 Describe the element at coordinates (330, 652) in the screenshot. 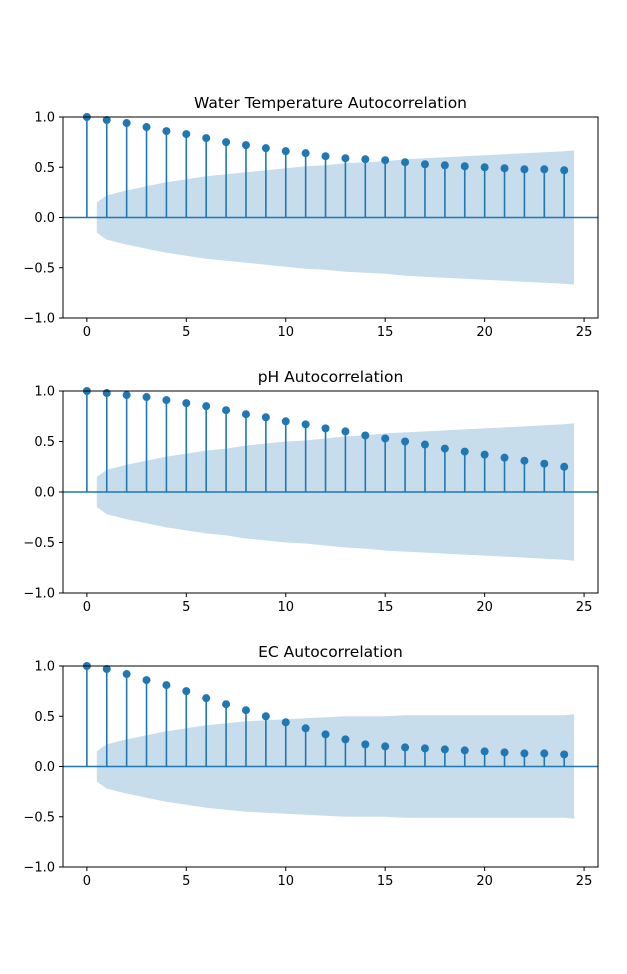

I see `chart-title: EC Autocorrelation` at that location.